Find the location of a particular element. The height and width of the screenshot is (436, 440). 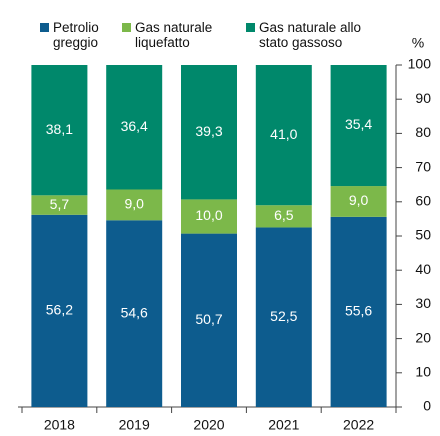

legend-item: Gas naturale allo stato gassoso is located at coordinates (316, 35).